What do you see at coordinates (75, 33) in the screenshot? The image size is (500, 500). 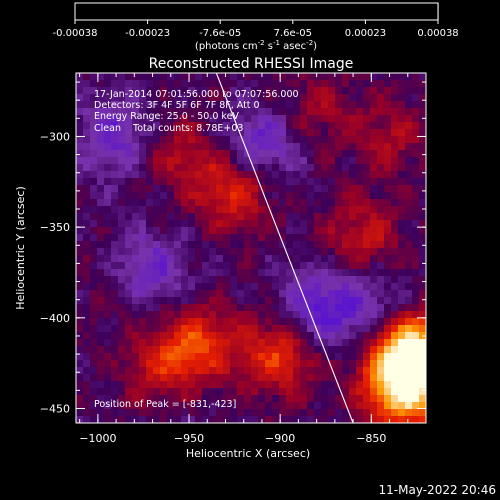 I see `colorbar-tick-label: -0.00038` at bounding box center [75, 33].